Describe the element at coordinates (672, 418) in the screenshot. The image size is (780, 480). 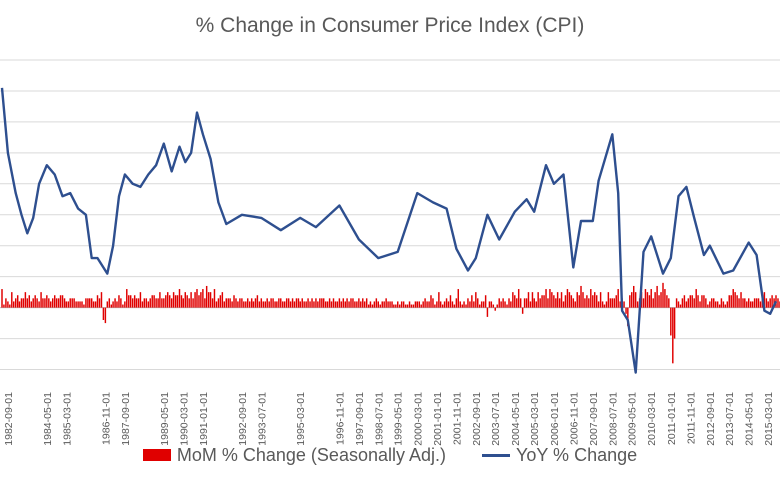
I see `x-tick-label: 2011-01-01` at that location.